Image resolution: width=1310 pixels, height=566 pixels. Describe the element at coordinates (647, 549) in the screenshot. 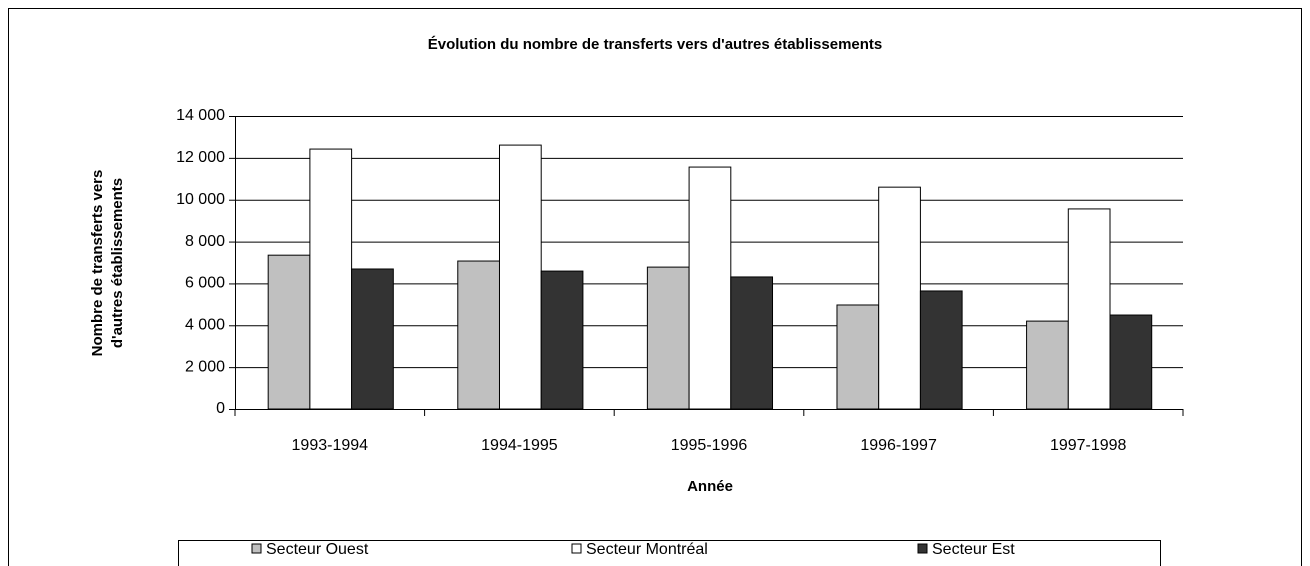

I see `legend-label: Secteur Montréal` at that location.